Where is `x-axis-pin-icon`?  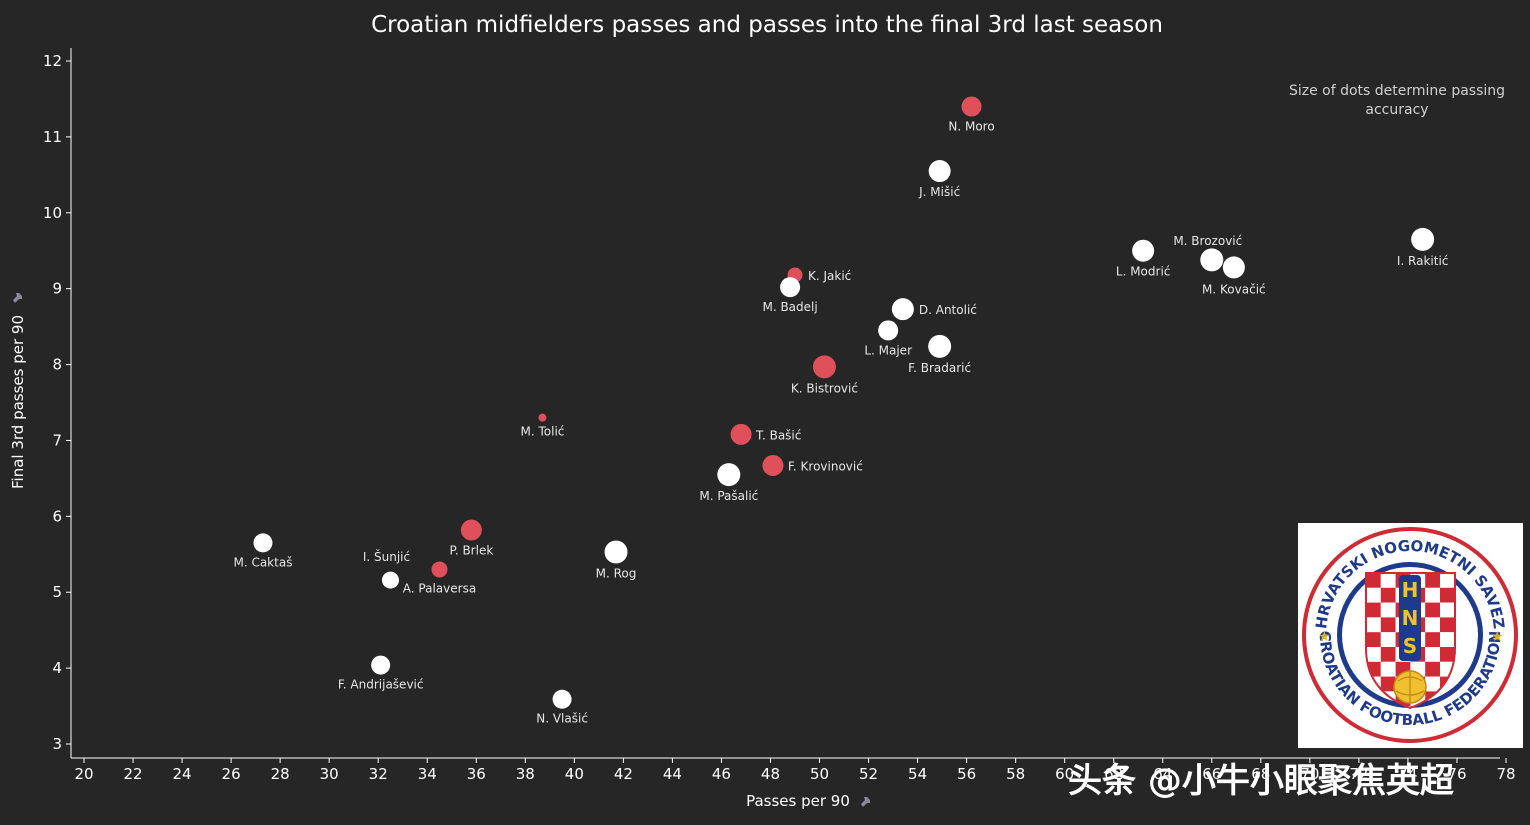
x-axis-pin-icon is located at coordinates (865, 802).